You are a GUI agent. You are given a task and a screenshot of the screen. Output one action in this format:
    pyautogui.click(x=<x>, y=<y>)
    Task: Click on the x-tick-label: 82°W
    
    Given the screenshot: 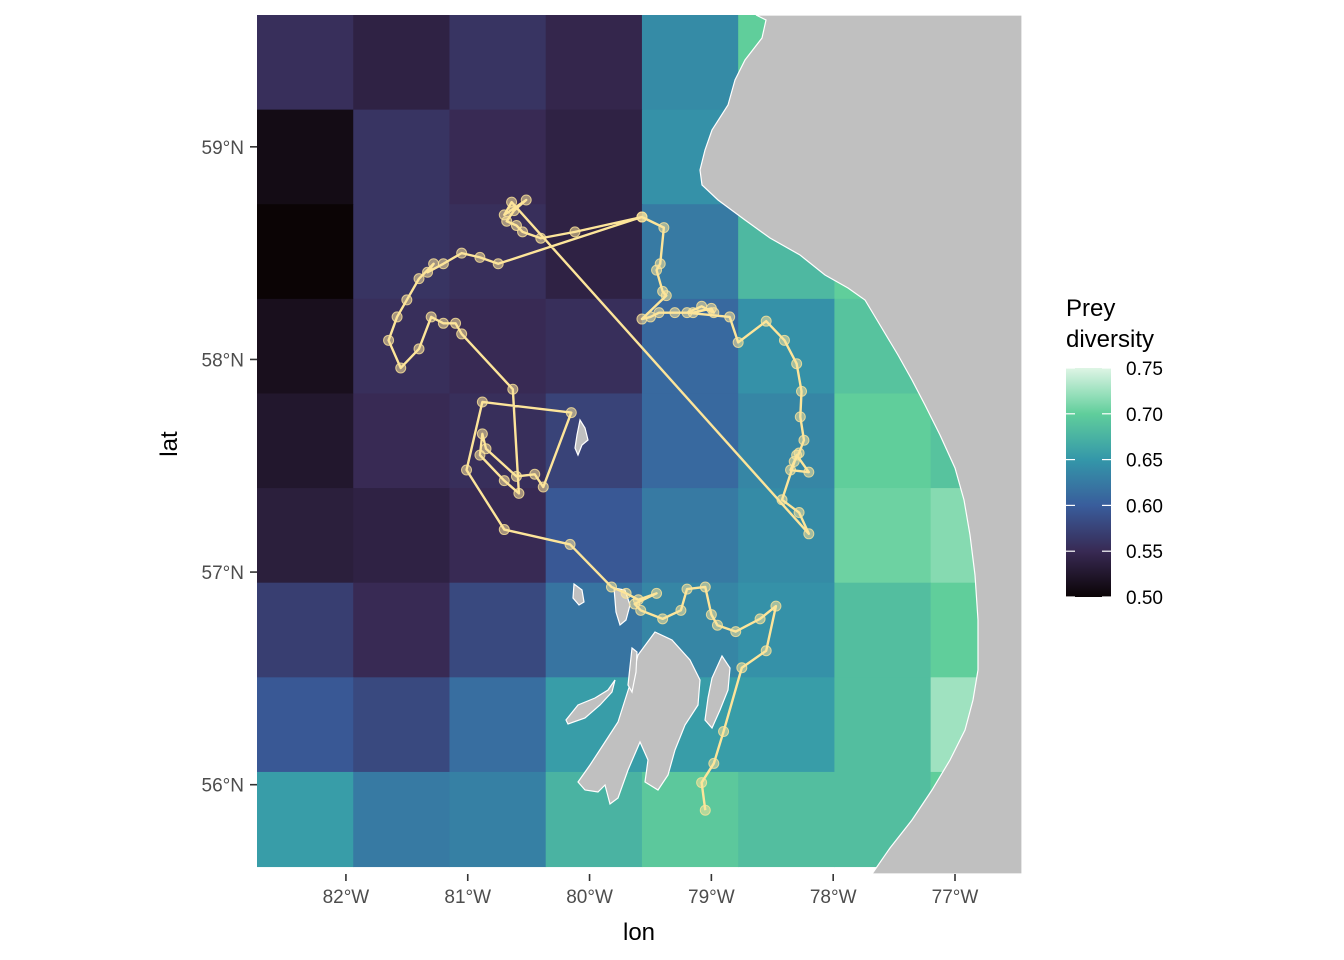 What is the action you would take?
    pyautogui.click(x=346, y=897)
    